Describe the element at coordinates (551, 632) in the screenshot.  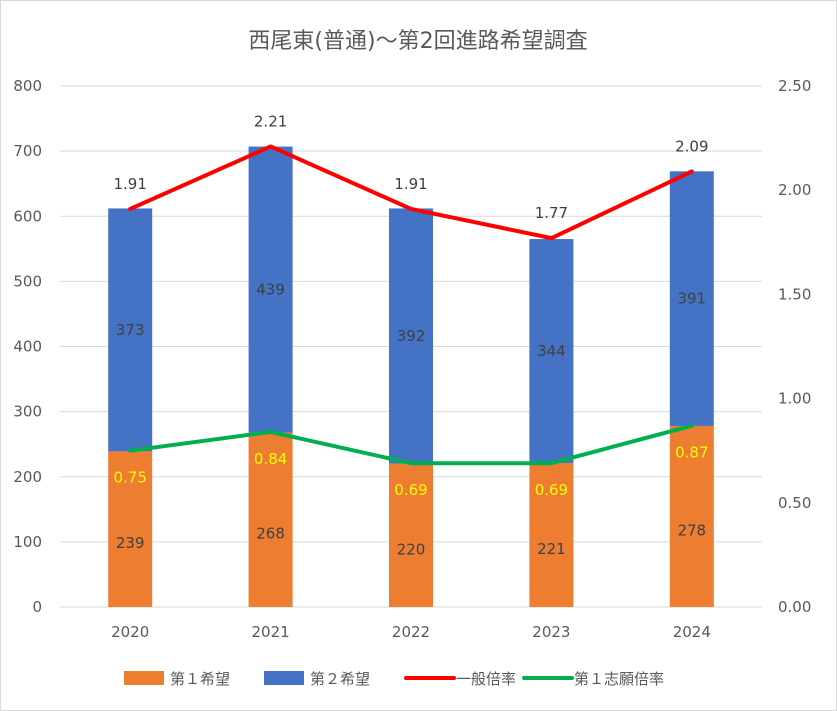
I see `x-axis-tick-label: 2023` at that location.